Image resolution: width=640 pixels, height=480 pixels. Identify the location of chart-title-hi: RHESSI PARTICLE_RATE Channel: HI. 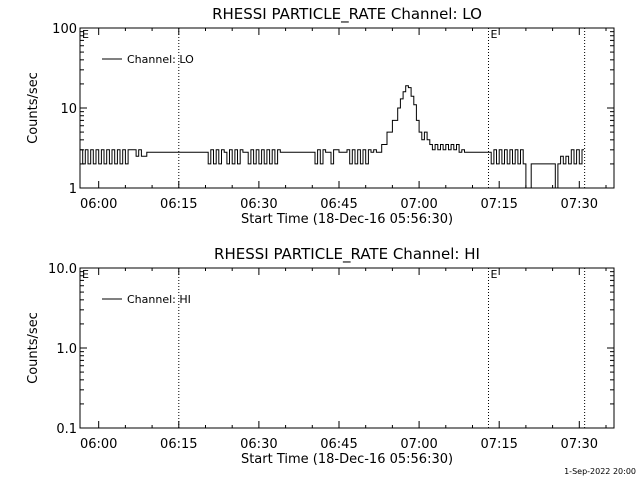
(347, 254).